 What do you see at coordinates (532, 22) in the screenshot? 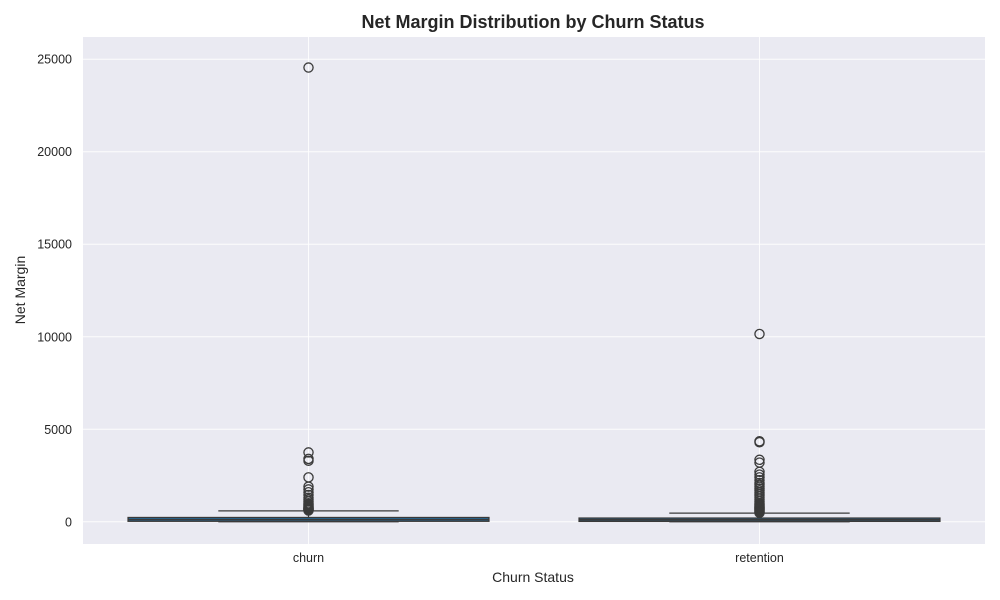
I see `chart-title: Net Margin Distribution by Churn Status` at bounding box center [532, 22].